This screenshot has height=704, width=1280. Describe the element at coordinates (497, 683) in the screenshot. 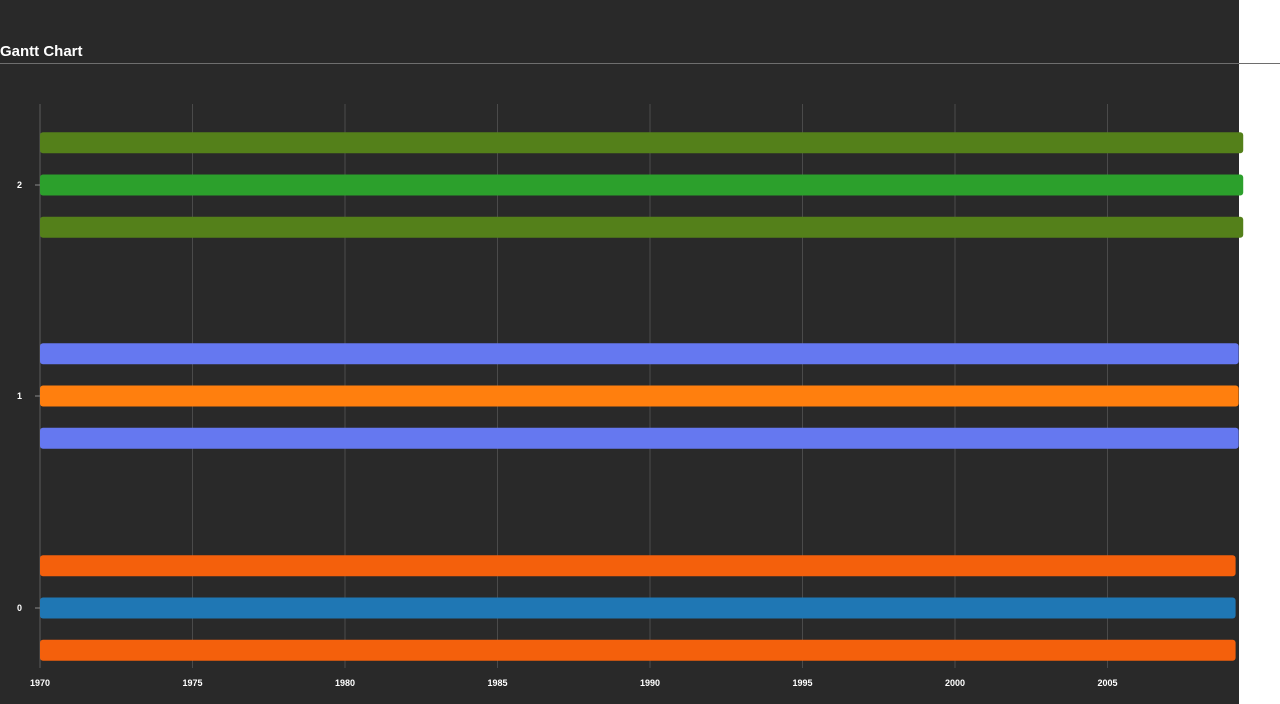

I see `x-tick-label-1985: 1985` at that location.